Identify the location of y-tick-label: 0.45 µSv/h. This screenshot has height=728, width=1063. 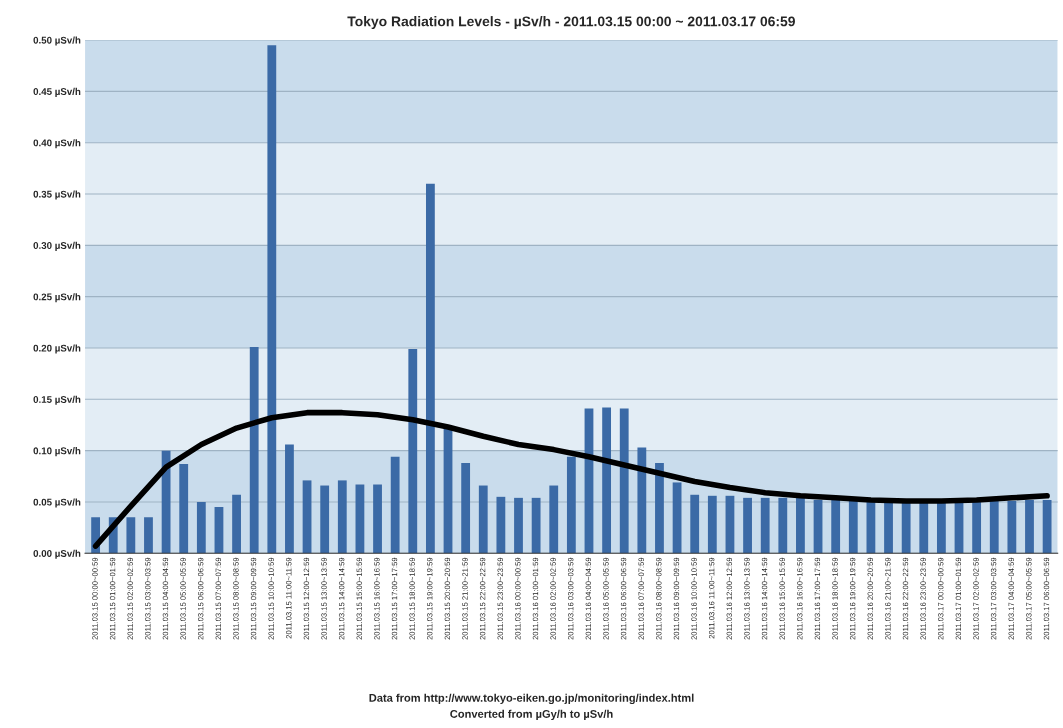
(57, 92).